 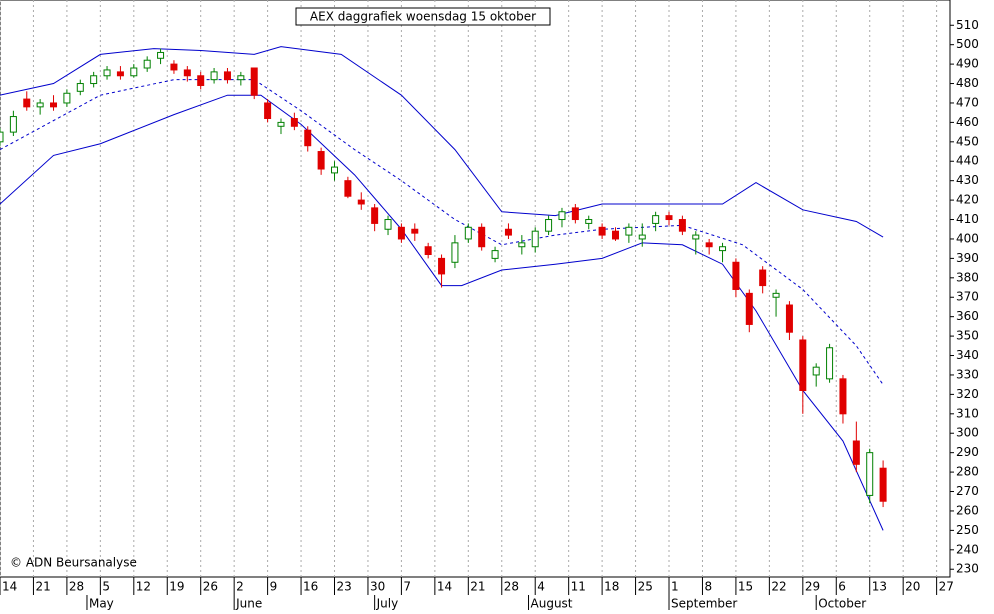 What do you see at coordinates (611, 587) in the screenshot?
I see `x-tick-label: 18` at bounding box center [611, 587].